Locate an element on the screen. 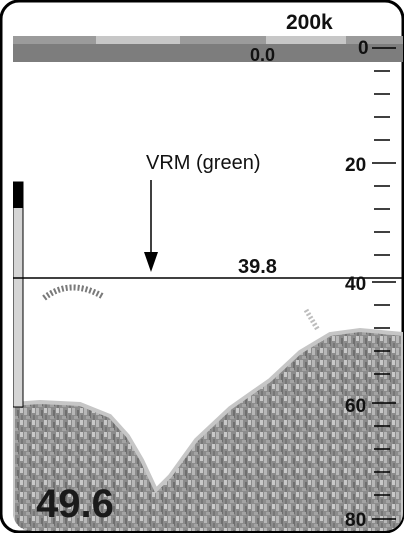 Image resolution: width=404 pixels, height=533 pixels. vrm-depth-readout: 39.8 is located at coordinates (257, 267).